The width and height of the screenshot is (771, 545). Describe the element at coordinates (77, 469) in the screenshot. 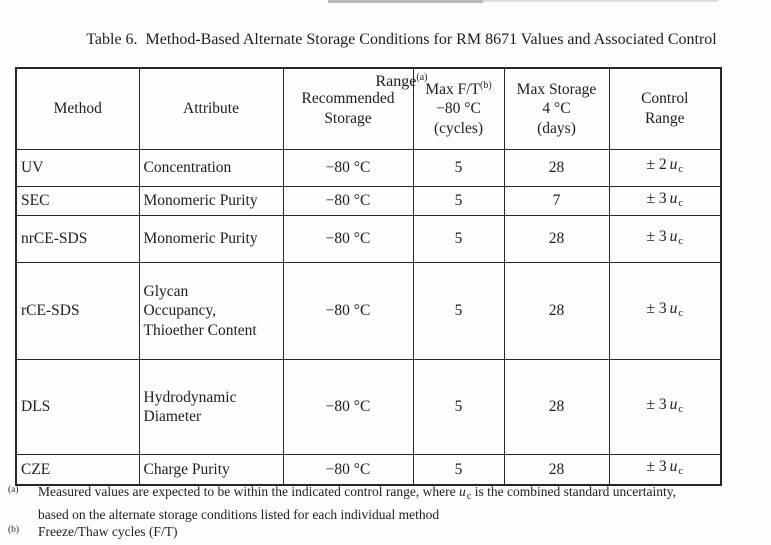

I see `method-cell: CZE` at that location.